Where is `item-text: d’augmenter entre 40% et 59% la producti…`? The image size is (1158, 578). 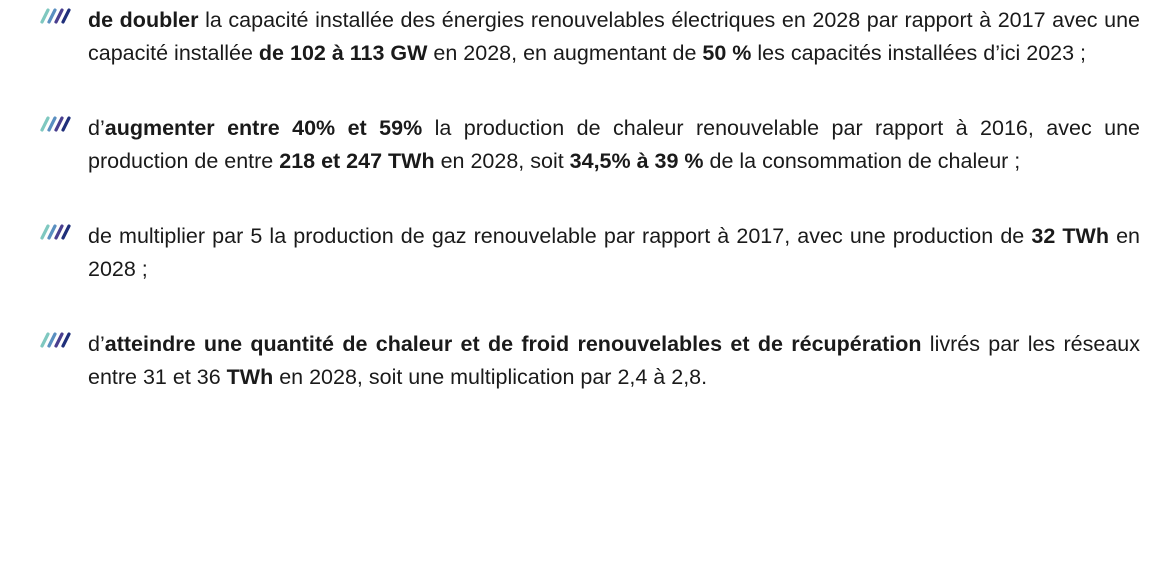
item-text: d’augmenter entre 40% et 59% la producti… is located at coordinates (614, 145).